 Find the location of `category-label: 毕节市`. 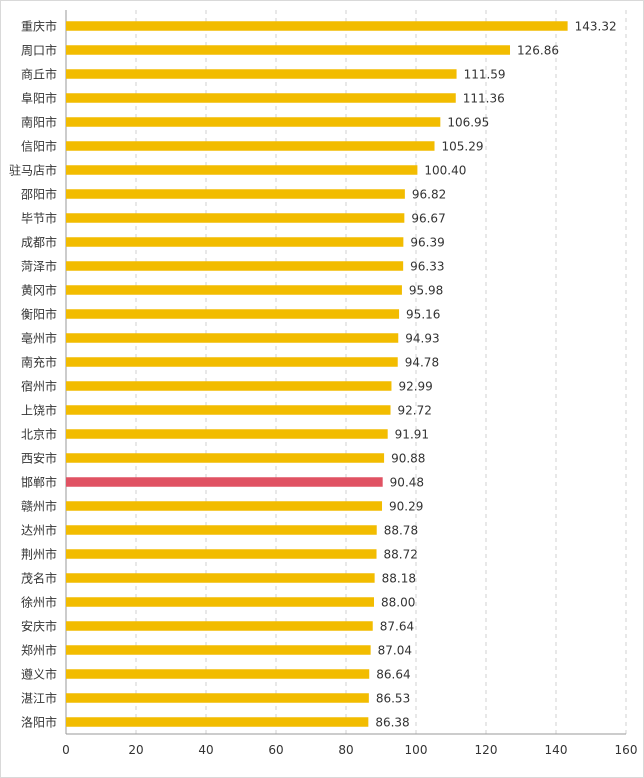

category-label: 毕节市 is located at coordinates (39, 218).